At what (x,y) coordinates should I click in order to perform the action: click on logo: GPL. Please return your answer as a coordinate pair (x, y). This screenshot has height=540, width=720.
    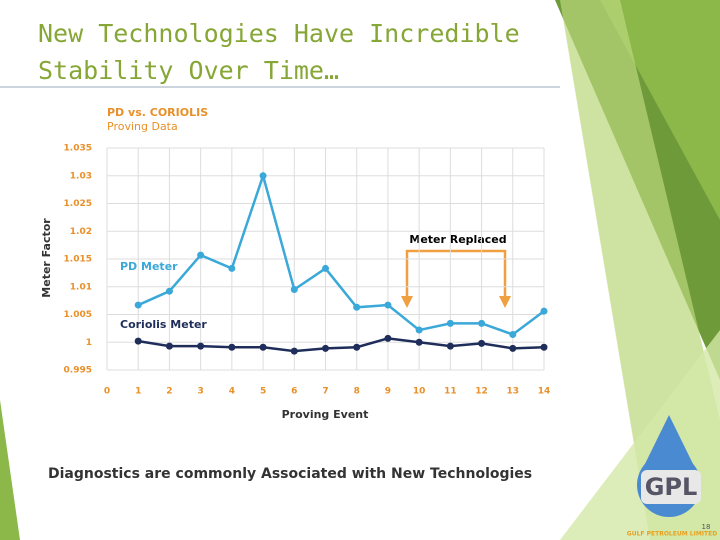
    Looking at the image, I should click on (671, 487).